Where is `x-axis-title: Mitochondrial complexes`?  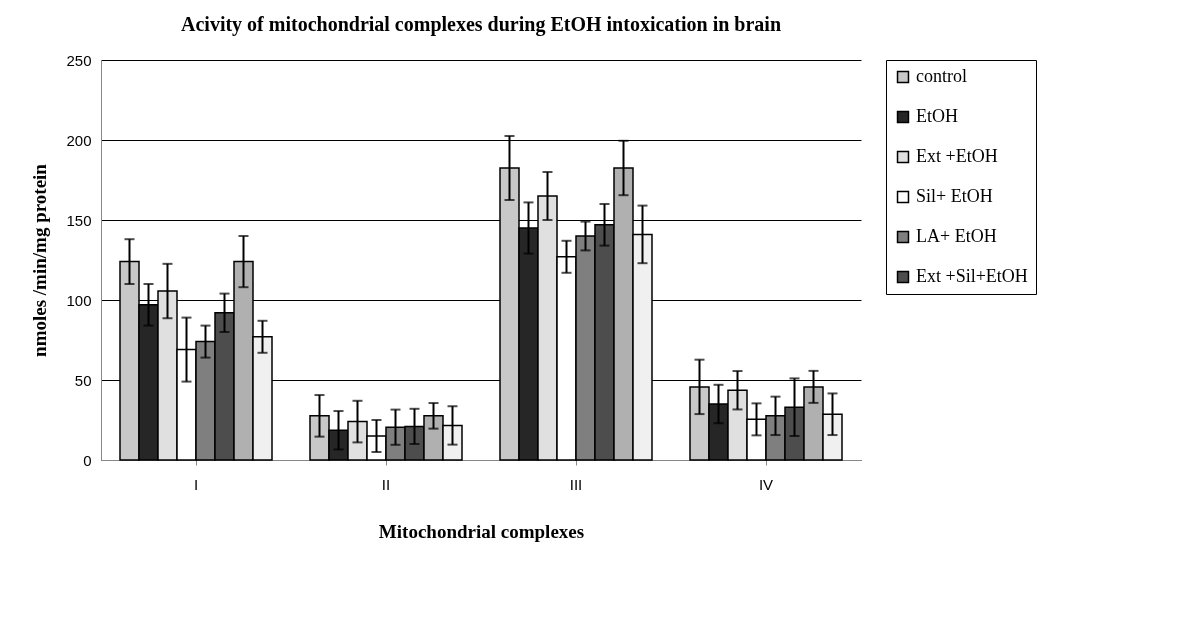
x-axis-title: Mitochondrial complexes is located at coordinates (481, 531).